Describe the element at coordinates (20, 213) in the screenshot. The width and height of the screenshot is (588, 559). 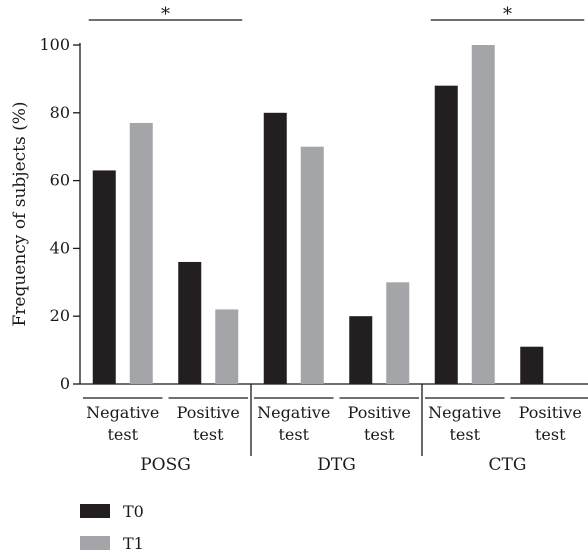
I see `y-axis-title: Frequency of subjects (%)` at that location.